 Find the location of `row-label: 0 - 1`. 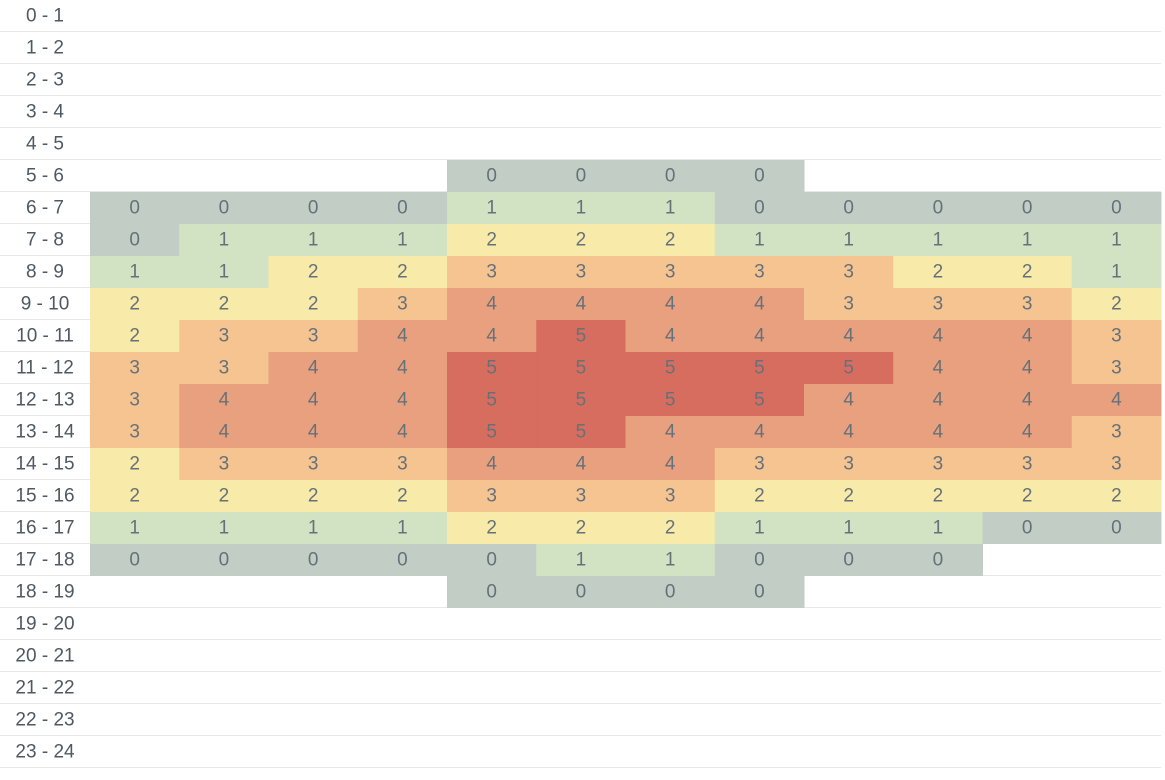

row-label: 0 - 1 is located at coordinates (45, 16).